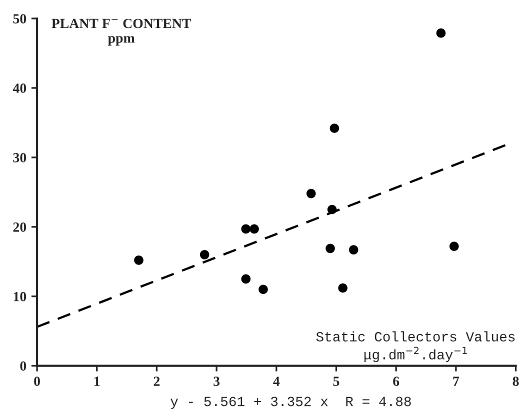 The image size is (529, 411). I want to click on x-tick-label: 8, so click(515, 381).